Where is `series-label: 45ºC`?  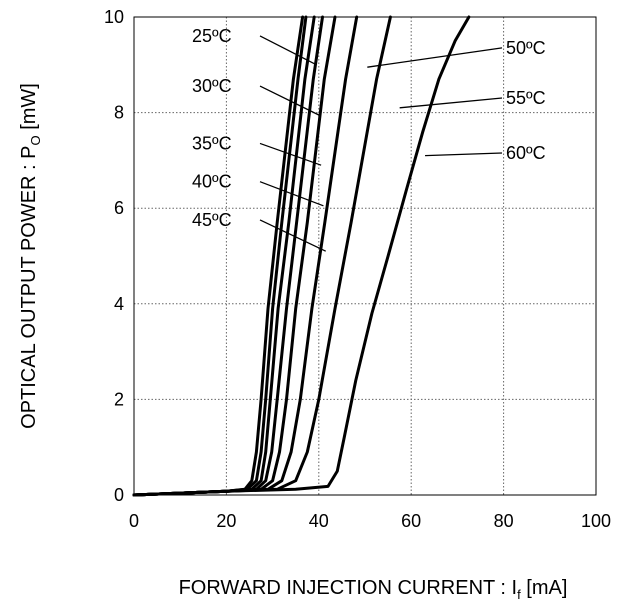 series-label: 45ºC is located at coordinates (212, 220).